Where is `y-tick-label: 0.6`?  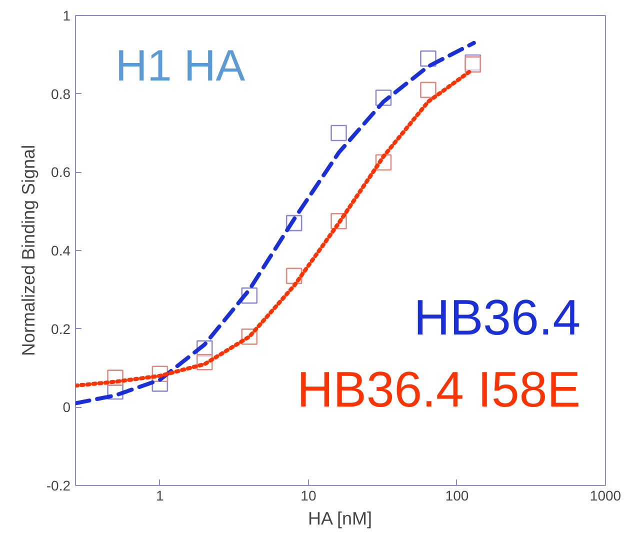 y-tick-label: 0.6 is located at coordinates (61, 172).